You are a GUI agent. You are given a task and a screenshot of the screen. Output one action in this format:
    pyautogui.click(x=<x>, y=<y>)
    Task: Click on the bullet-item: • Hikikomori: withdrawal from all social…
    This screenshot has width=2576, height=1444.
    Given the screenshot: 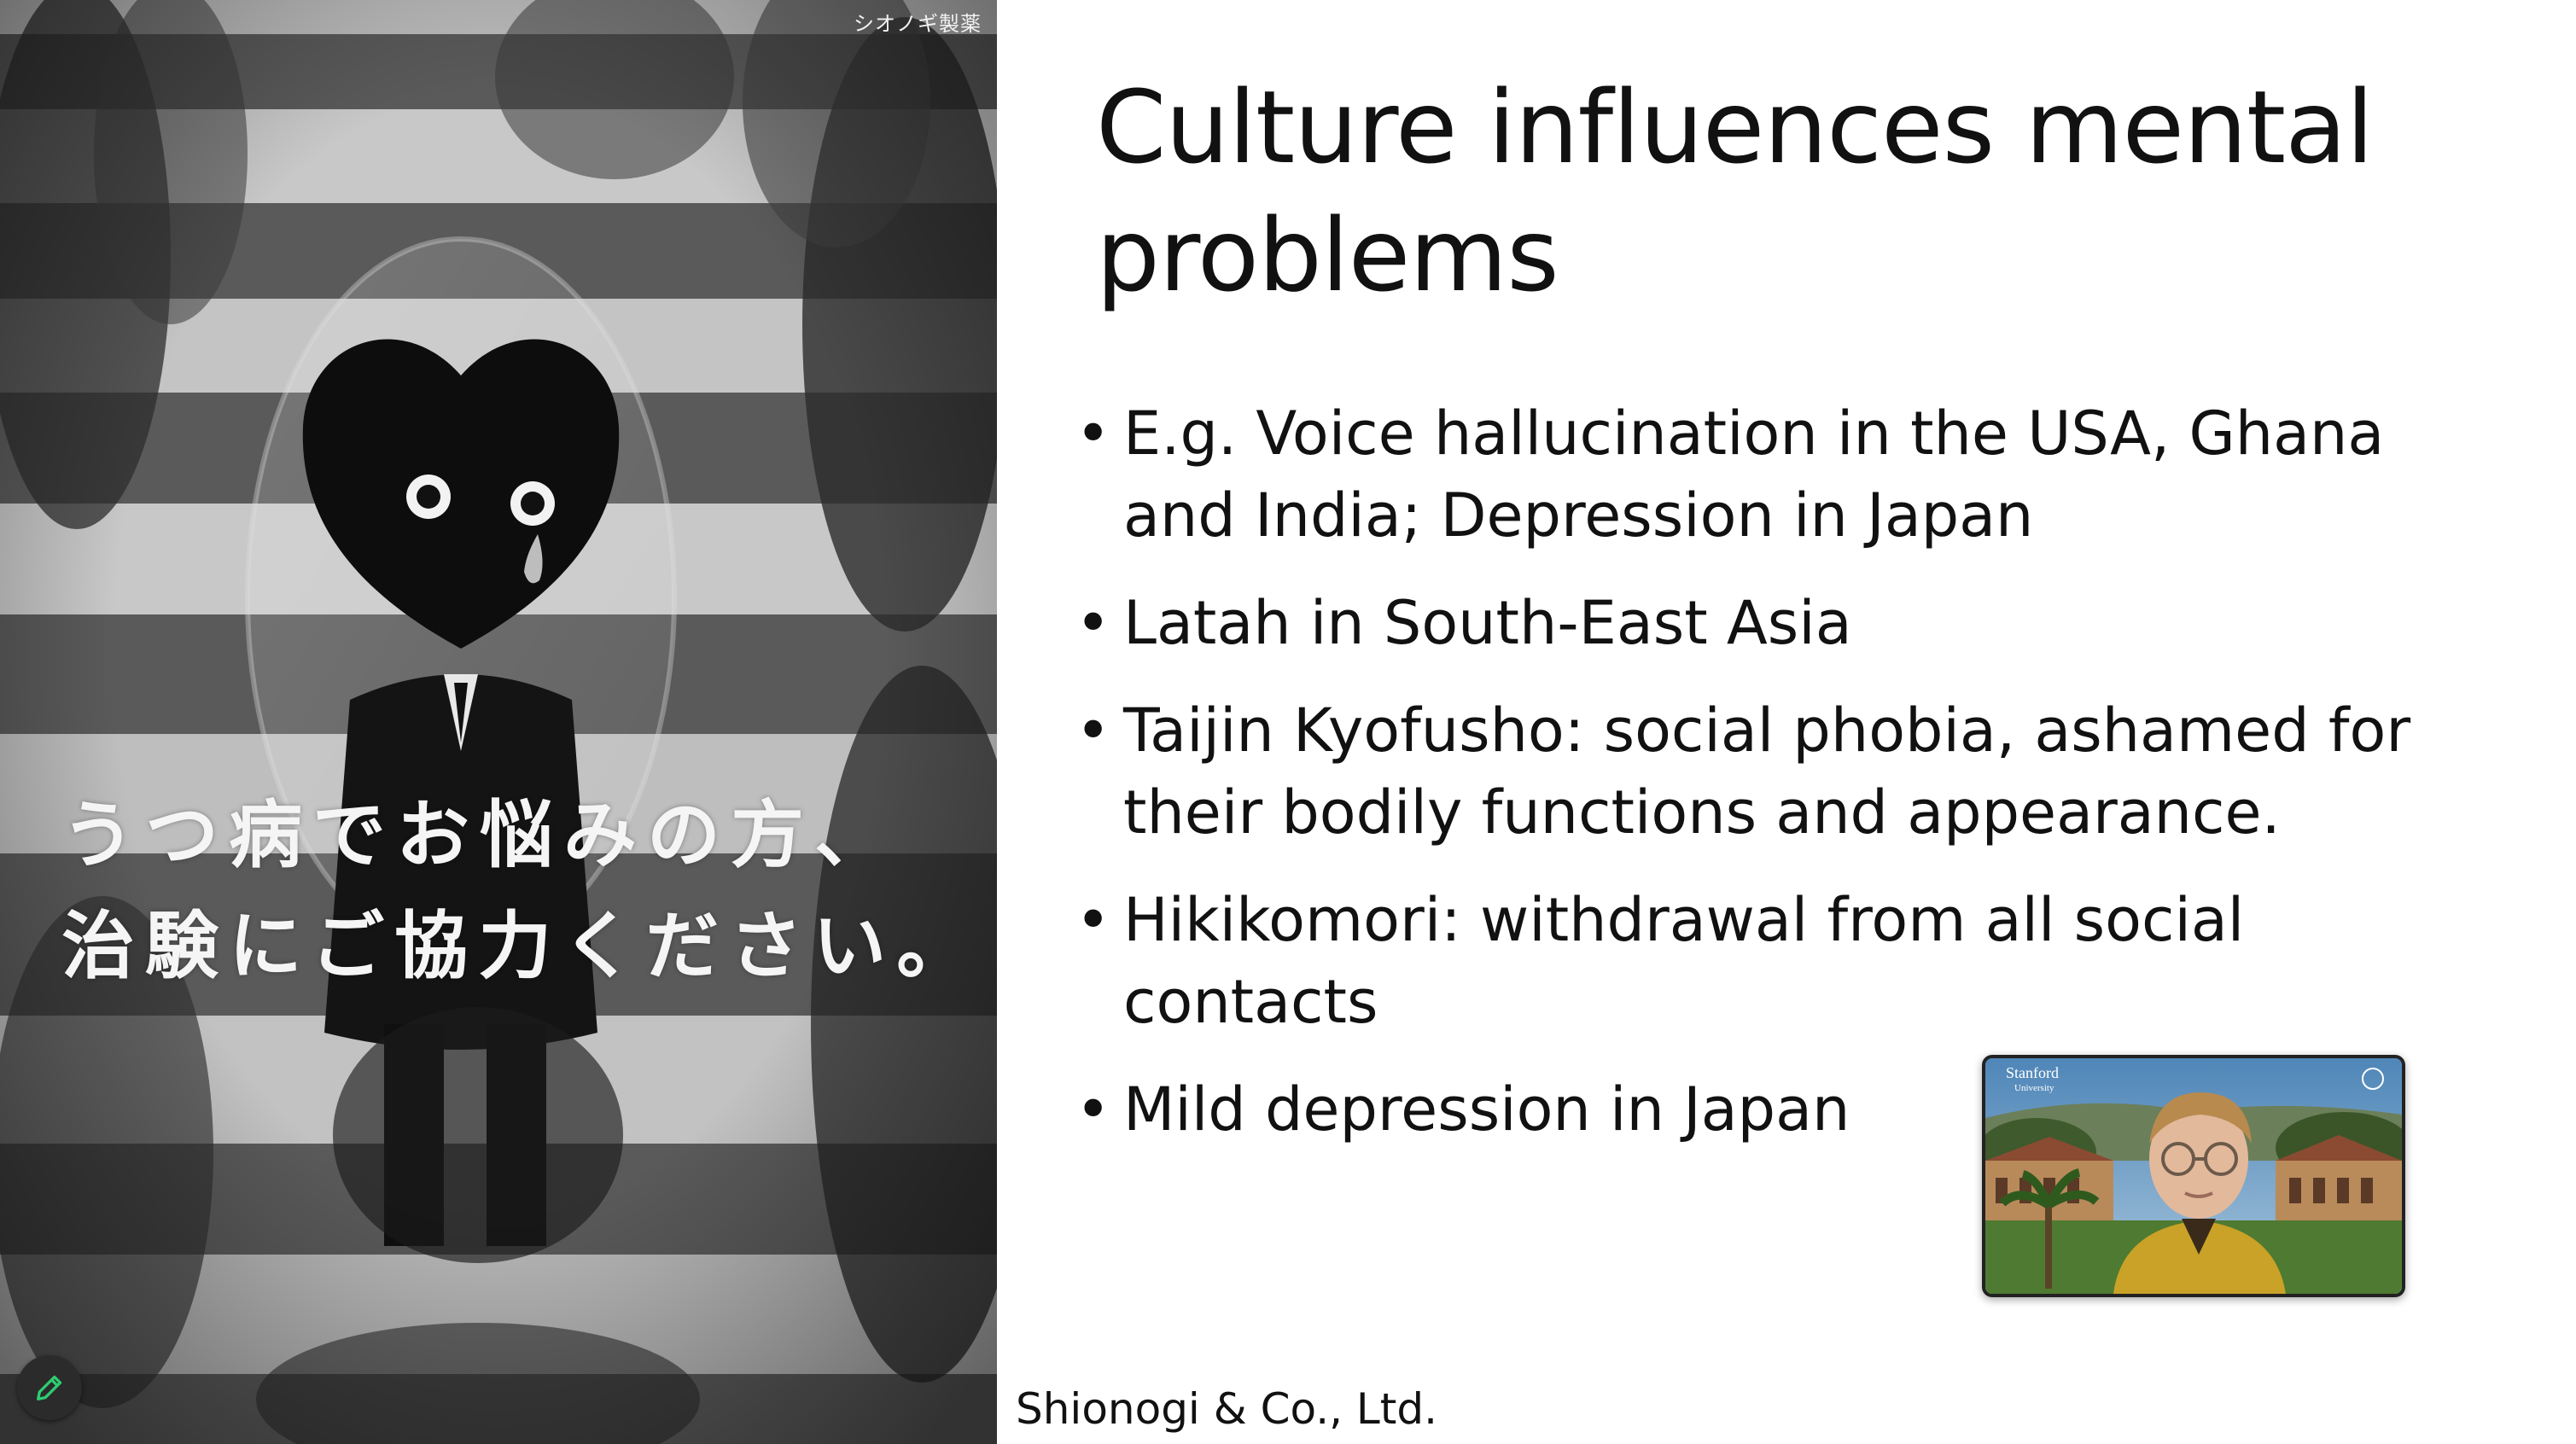 What is the action you would take?
    pyautogui.click(x=1773, y=961)
    